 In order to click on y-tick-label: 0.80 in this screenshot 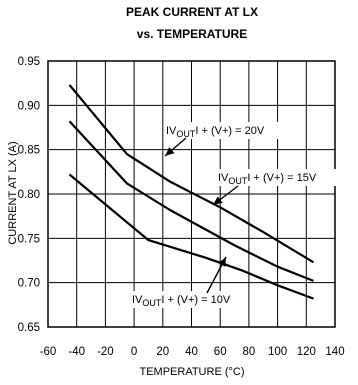, I will do `click(29, 195)`.